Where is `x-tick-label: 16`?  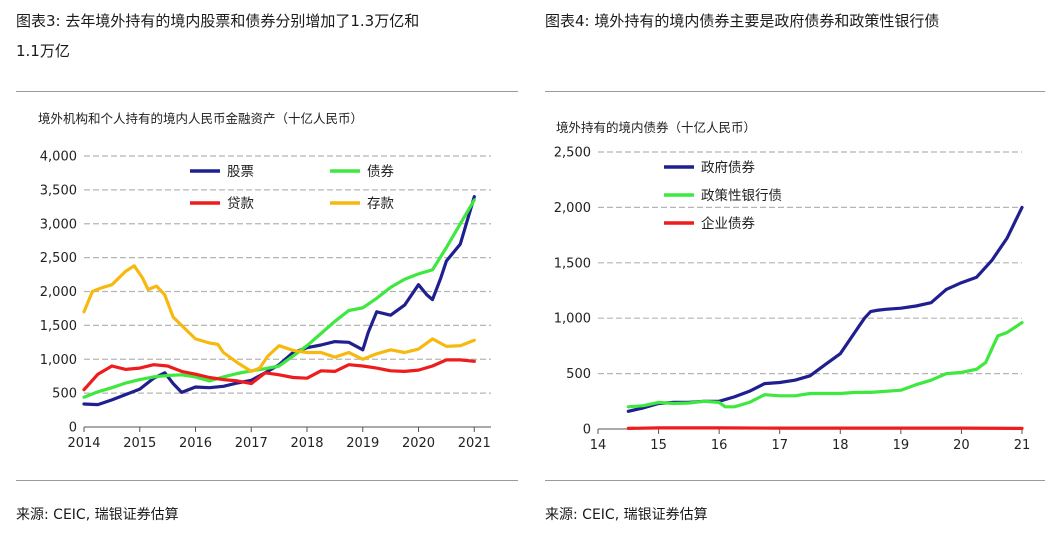
x-tick-label: 16 is located at coordinates (719, 445).